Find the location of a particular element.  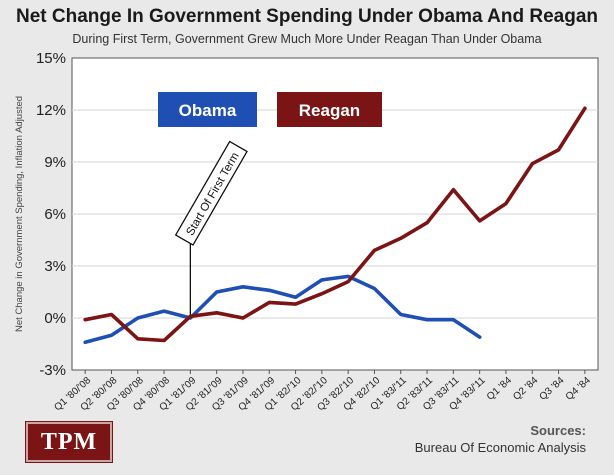

legend-label-reagan: Reagan is located at coordinates (329, 110).